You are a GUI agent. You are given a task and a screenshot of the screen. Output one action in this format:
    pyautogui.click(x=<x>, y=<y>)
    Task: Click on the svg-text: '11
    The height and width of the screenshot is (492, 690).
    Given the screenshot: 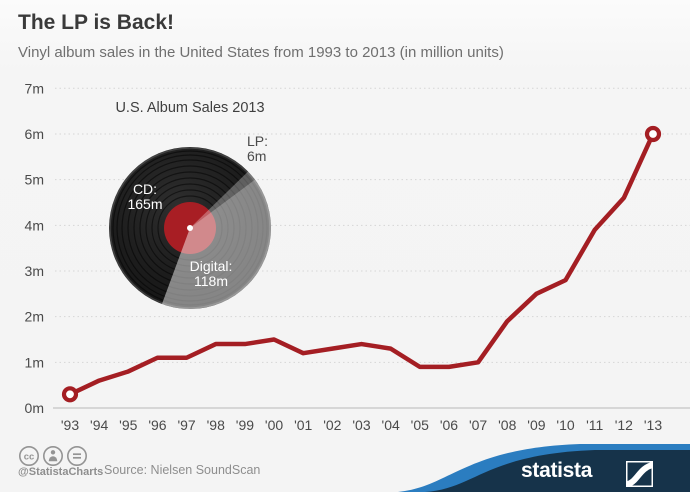 What is the action you would take?
    pyautogui.click(x=594, y=425)
    